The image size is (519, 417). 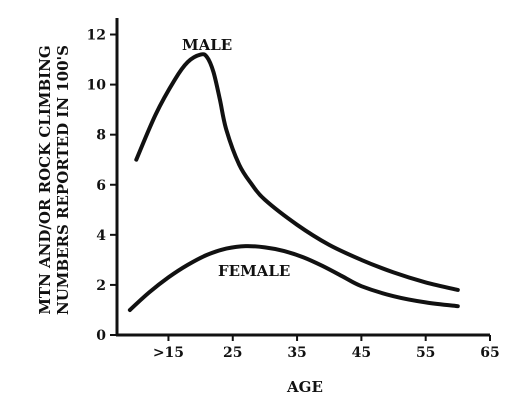 I want to click on x-tick-label: 65, so click(x=489, y=353).